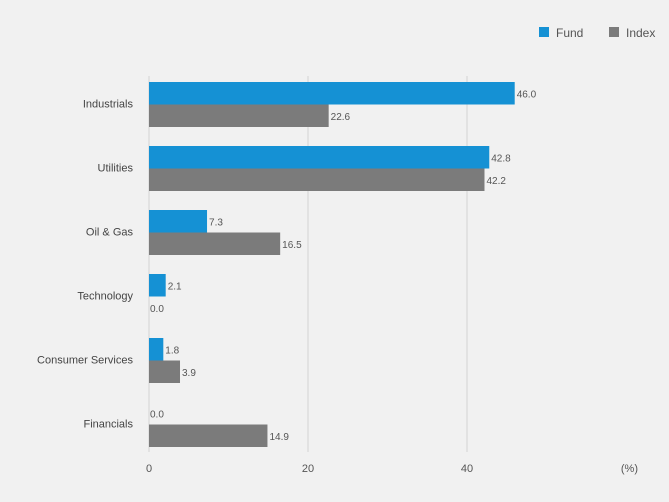 The width and height of the screenshot is (669, 502). What do you see at coordinates (640, 33) in the screenshot?
I see `legend-label-index: Index` at bounding box center [640, 33].